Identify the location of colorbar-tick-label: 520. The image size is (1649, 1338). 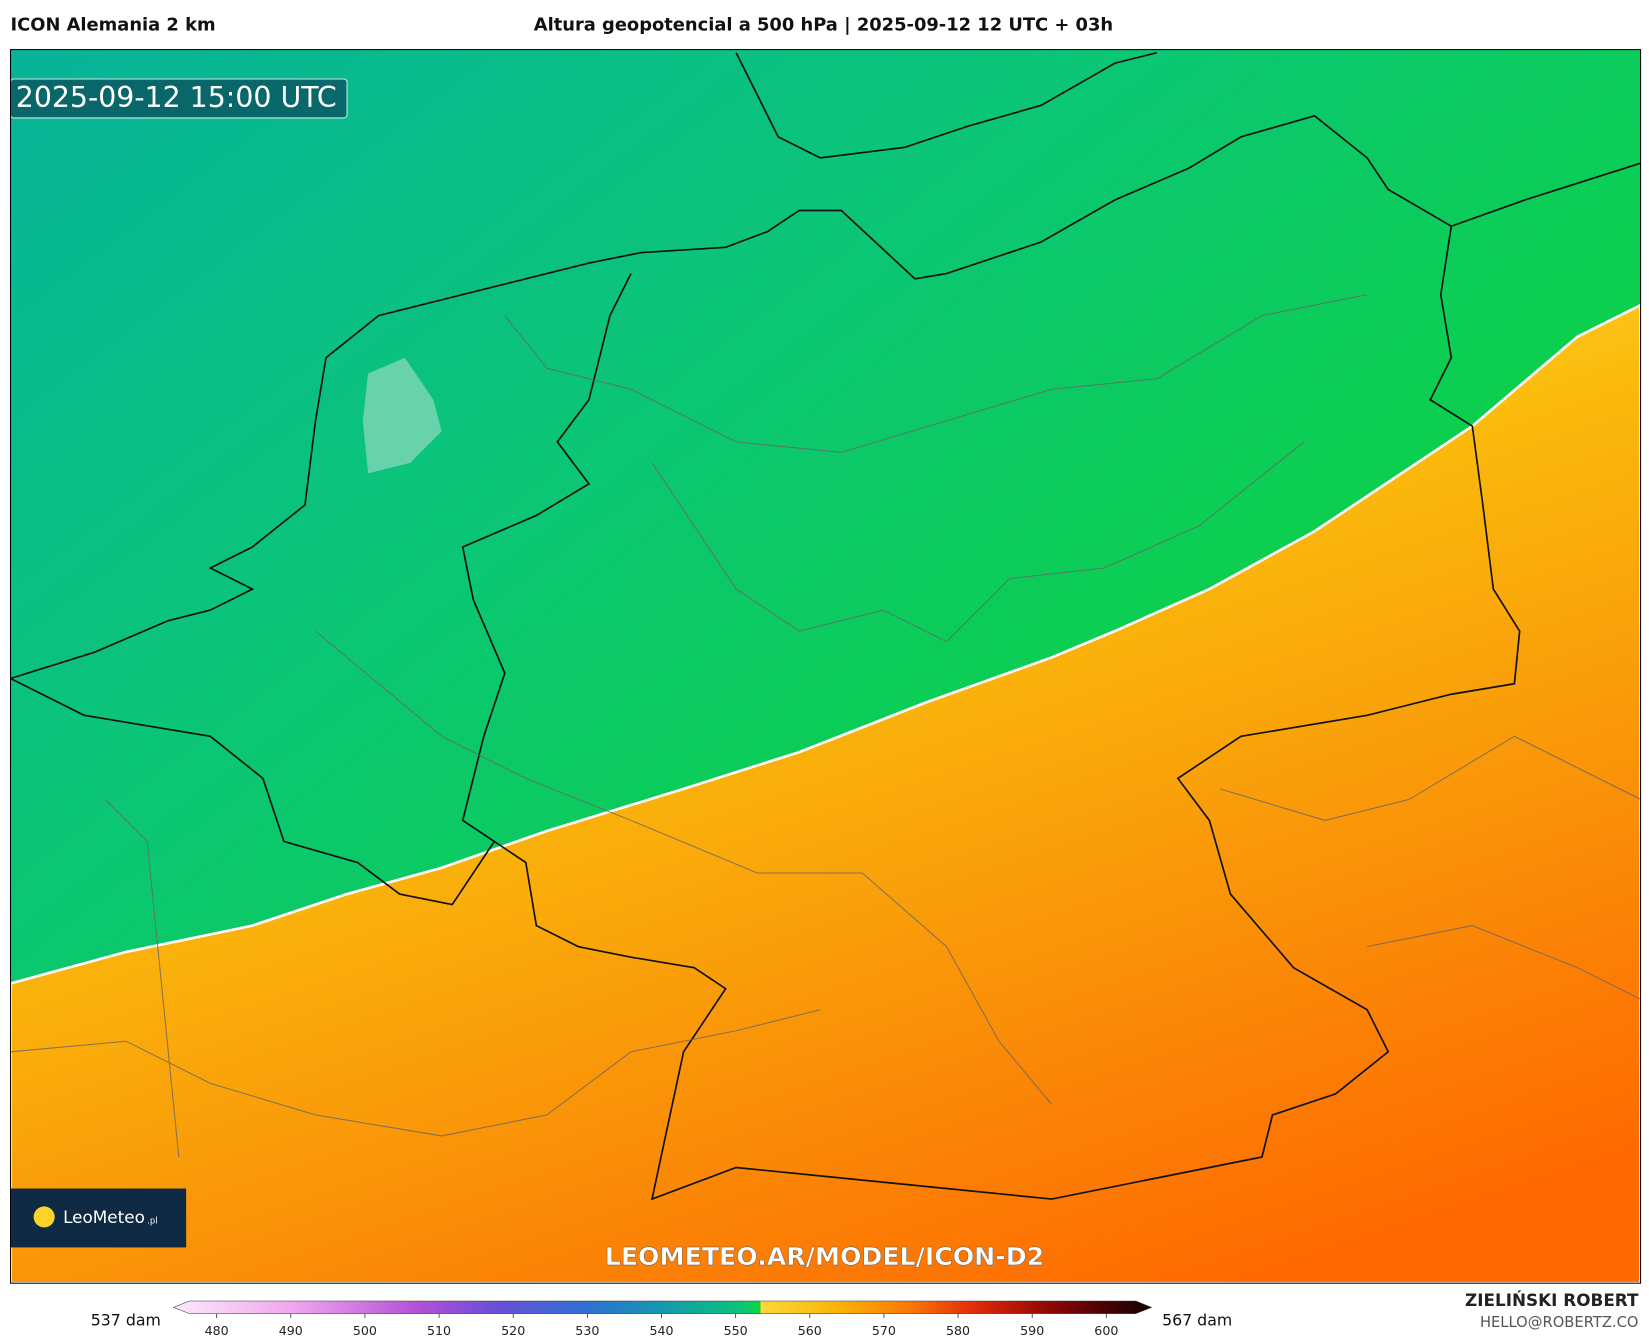
(513, 1330).